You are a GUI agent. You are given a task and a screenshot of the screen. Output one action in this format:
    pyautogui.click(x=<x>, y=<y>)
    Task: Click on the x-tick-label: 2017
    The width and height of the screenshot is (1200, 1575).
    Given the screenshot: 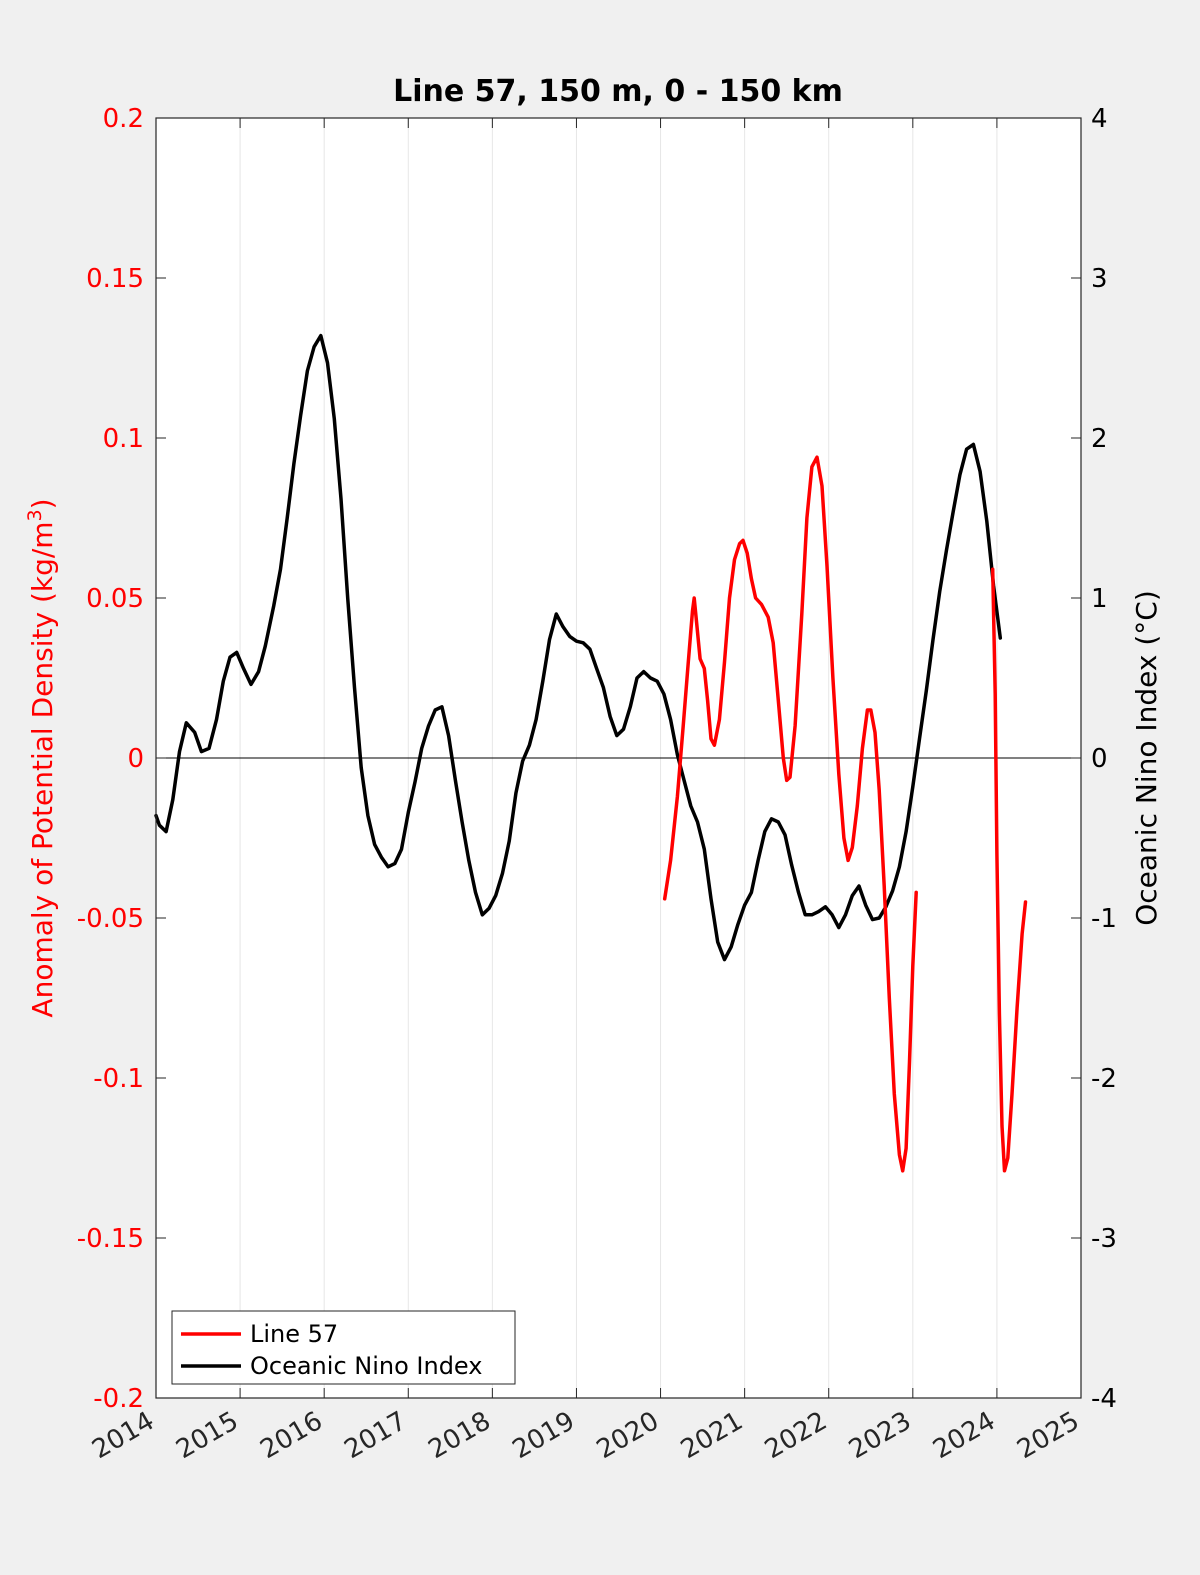 What is the action you would take?
    pyautogui.click(x=375, y=1435)
    